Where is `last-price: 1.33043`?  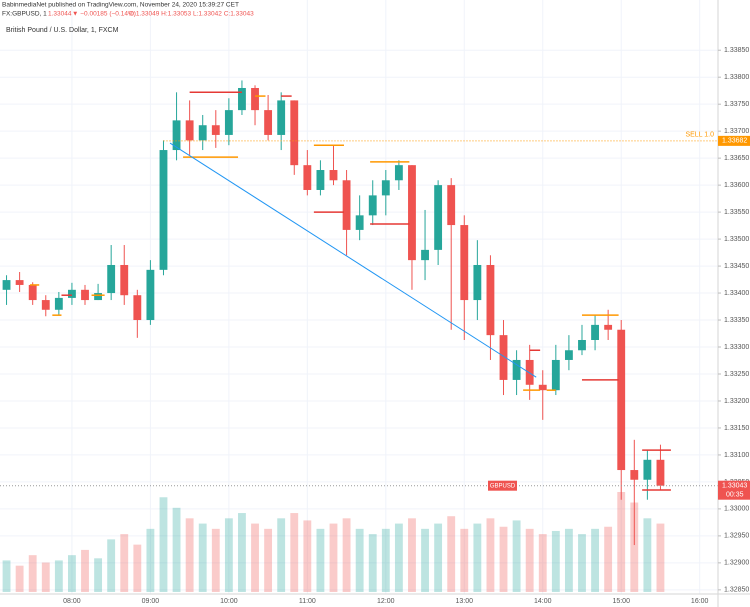 last-price: 1.33043 is located at coordinates (734, 486).